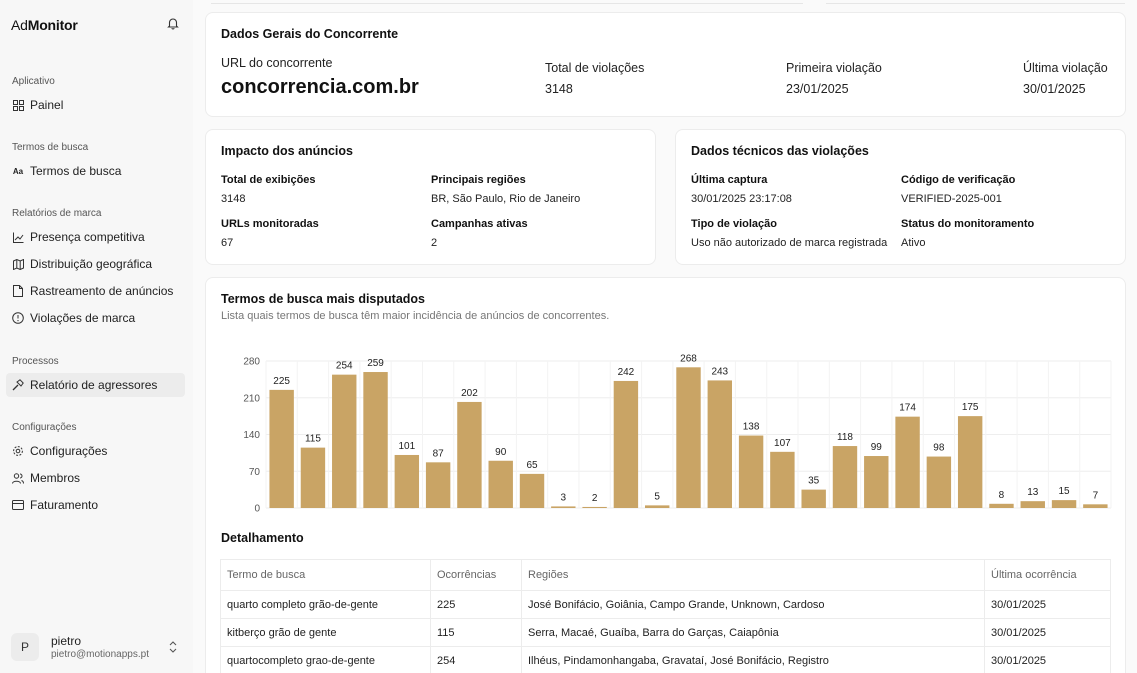 This screenshot has width=1137, height=673. What do you see at coordinates (173, 647) in the screenshot?
I see `chevron-up-down-icon` at bounding box center [173, 647].